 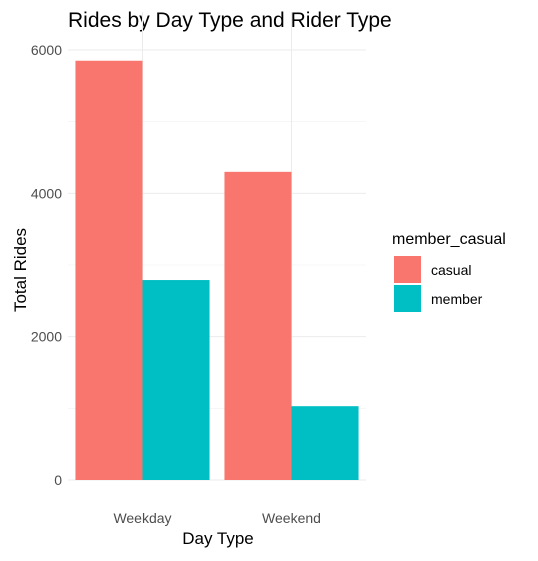 What do you see at coordinates (217, 518) in the screenshot?
I see `x-axis-ticks: Weekday Weekend` at bounding box center [217, 518].